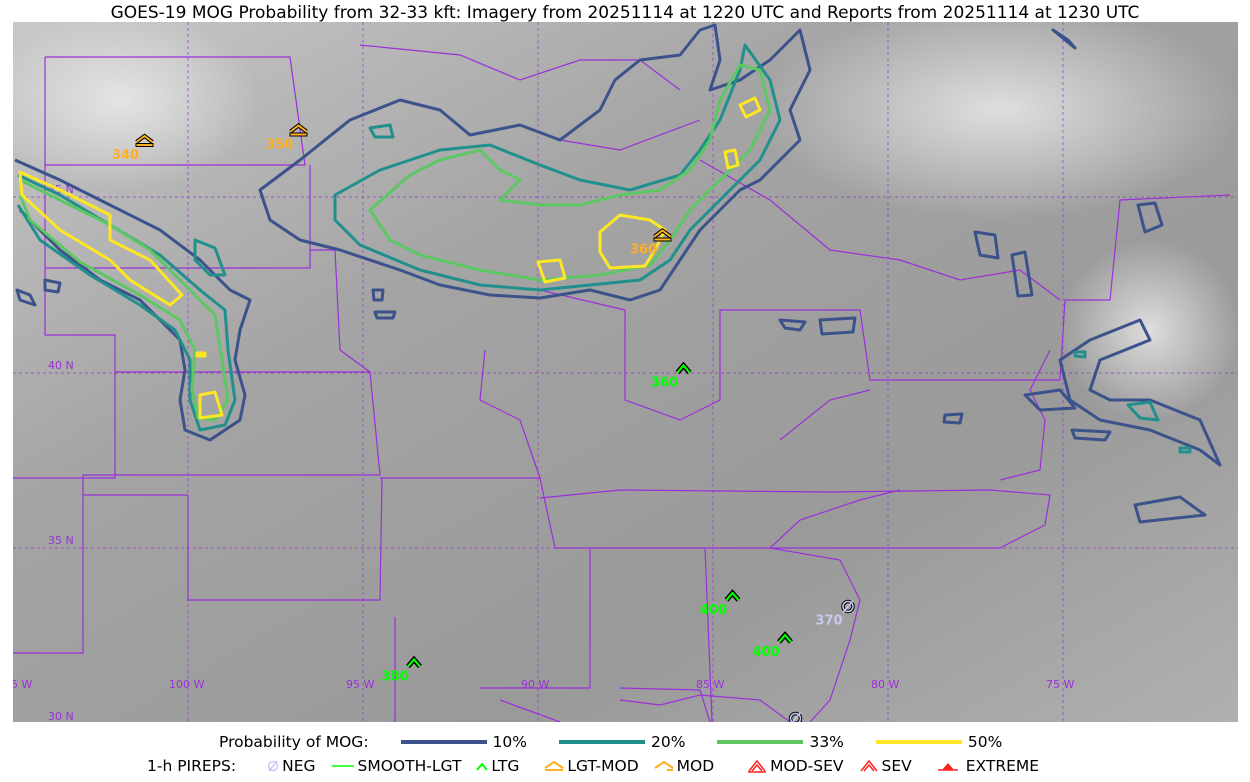 This screenshot has height=782, width=1250. I want to click on legend-smooth-lgt: SMOOTH-LGT, so click(409, 766).